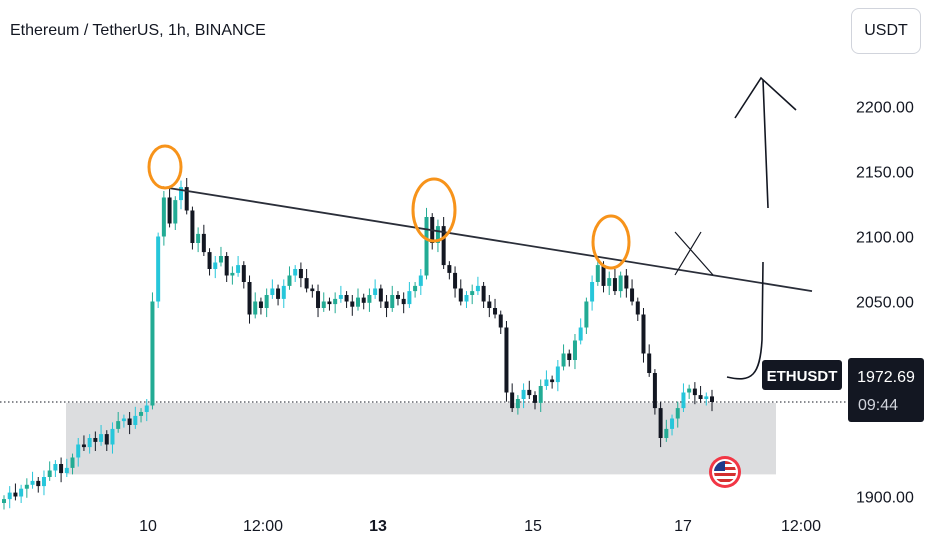 Image resolution: width=932 pixels, height=550 pixels. Describe the element at coordinates (885, 172) in the screenshot. I see `price-axis-tick-label: 2150.00` at that location.